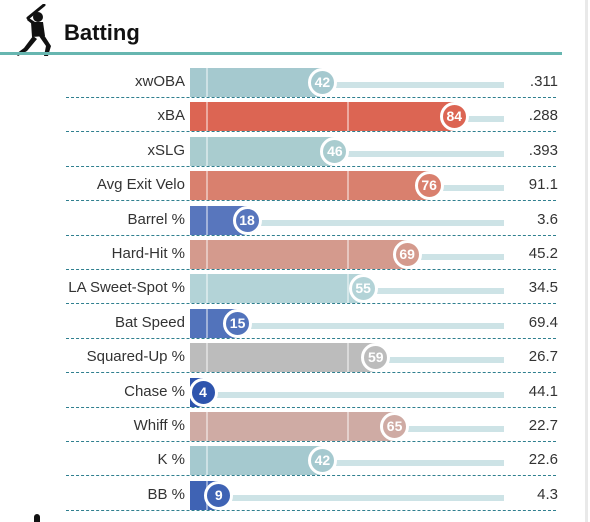 This screenshot has height=522, width=590. What do you see at coordinates (203, 392) in the screenshot?
I see `percentile-badge: 4` at bounding box center [203, 392].